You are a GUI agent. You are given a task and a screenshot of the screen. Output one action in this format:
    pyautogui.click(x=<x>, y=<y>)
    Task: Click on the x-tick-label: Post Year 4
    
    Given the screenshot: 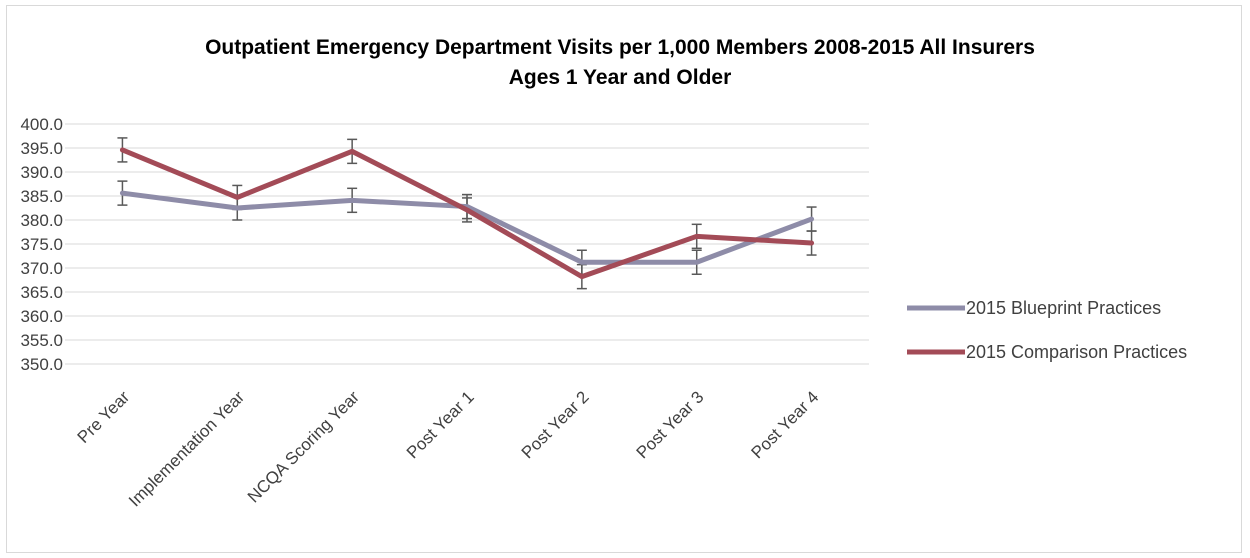 What is the action you would take?
    pyautogui.click(x=784, y=424)
    